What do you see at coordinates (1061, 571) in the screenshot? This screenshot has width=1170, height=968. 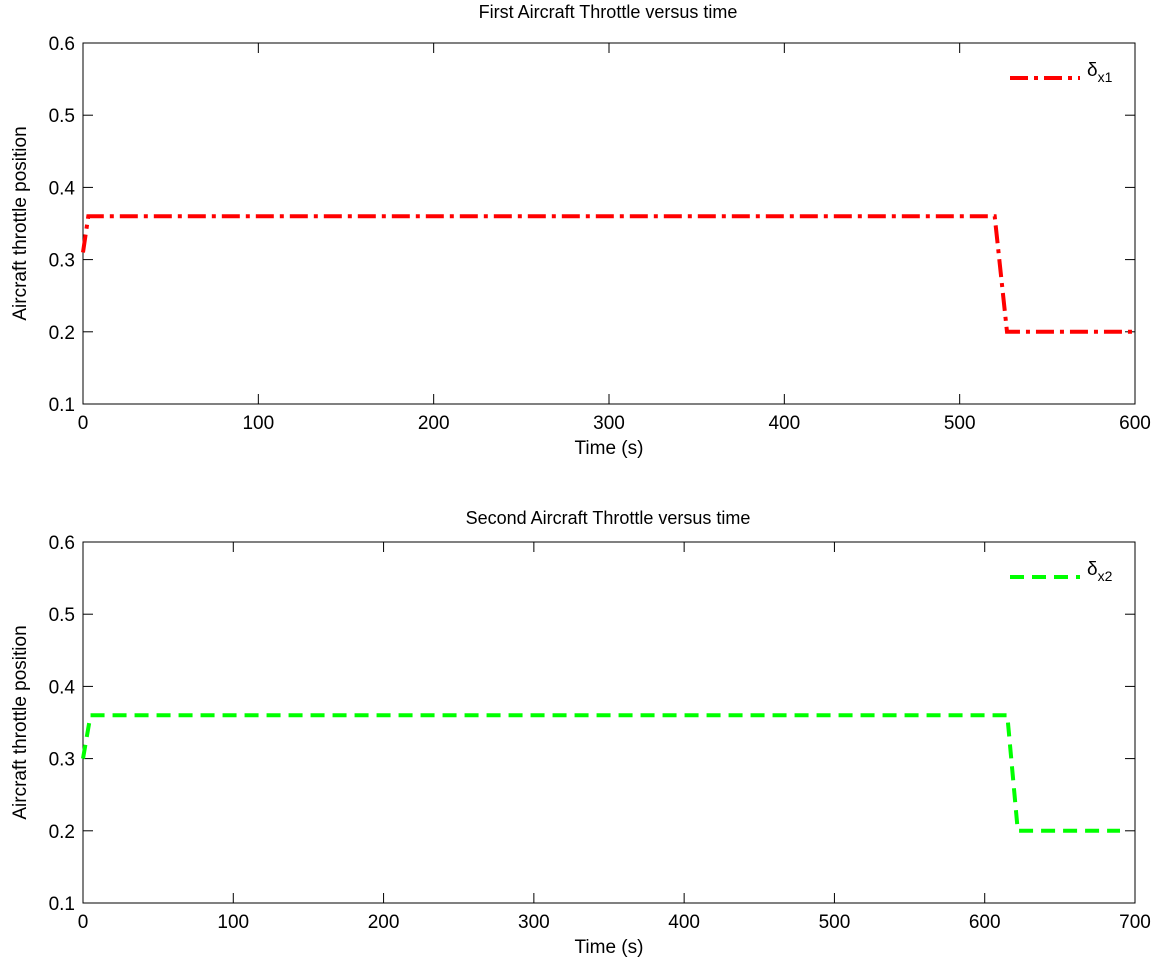 I see `legend: δx2` at bounding box center [1061, 571].